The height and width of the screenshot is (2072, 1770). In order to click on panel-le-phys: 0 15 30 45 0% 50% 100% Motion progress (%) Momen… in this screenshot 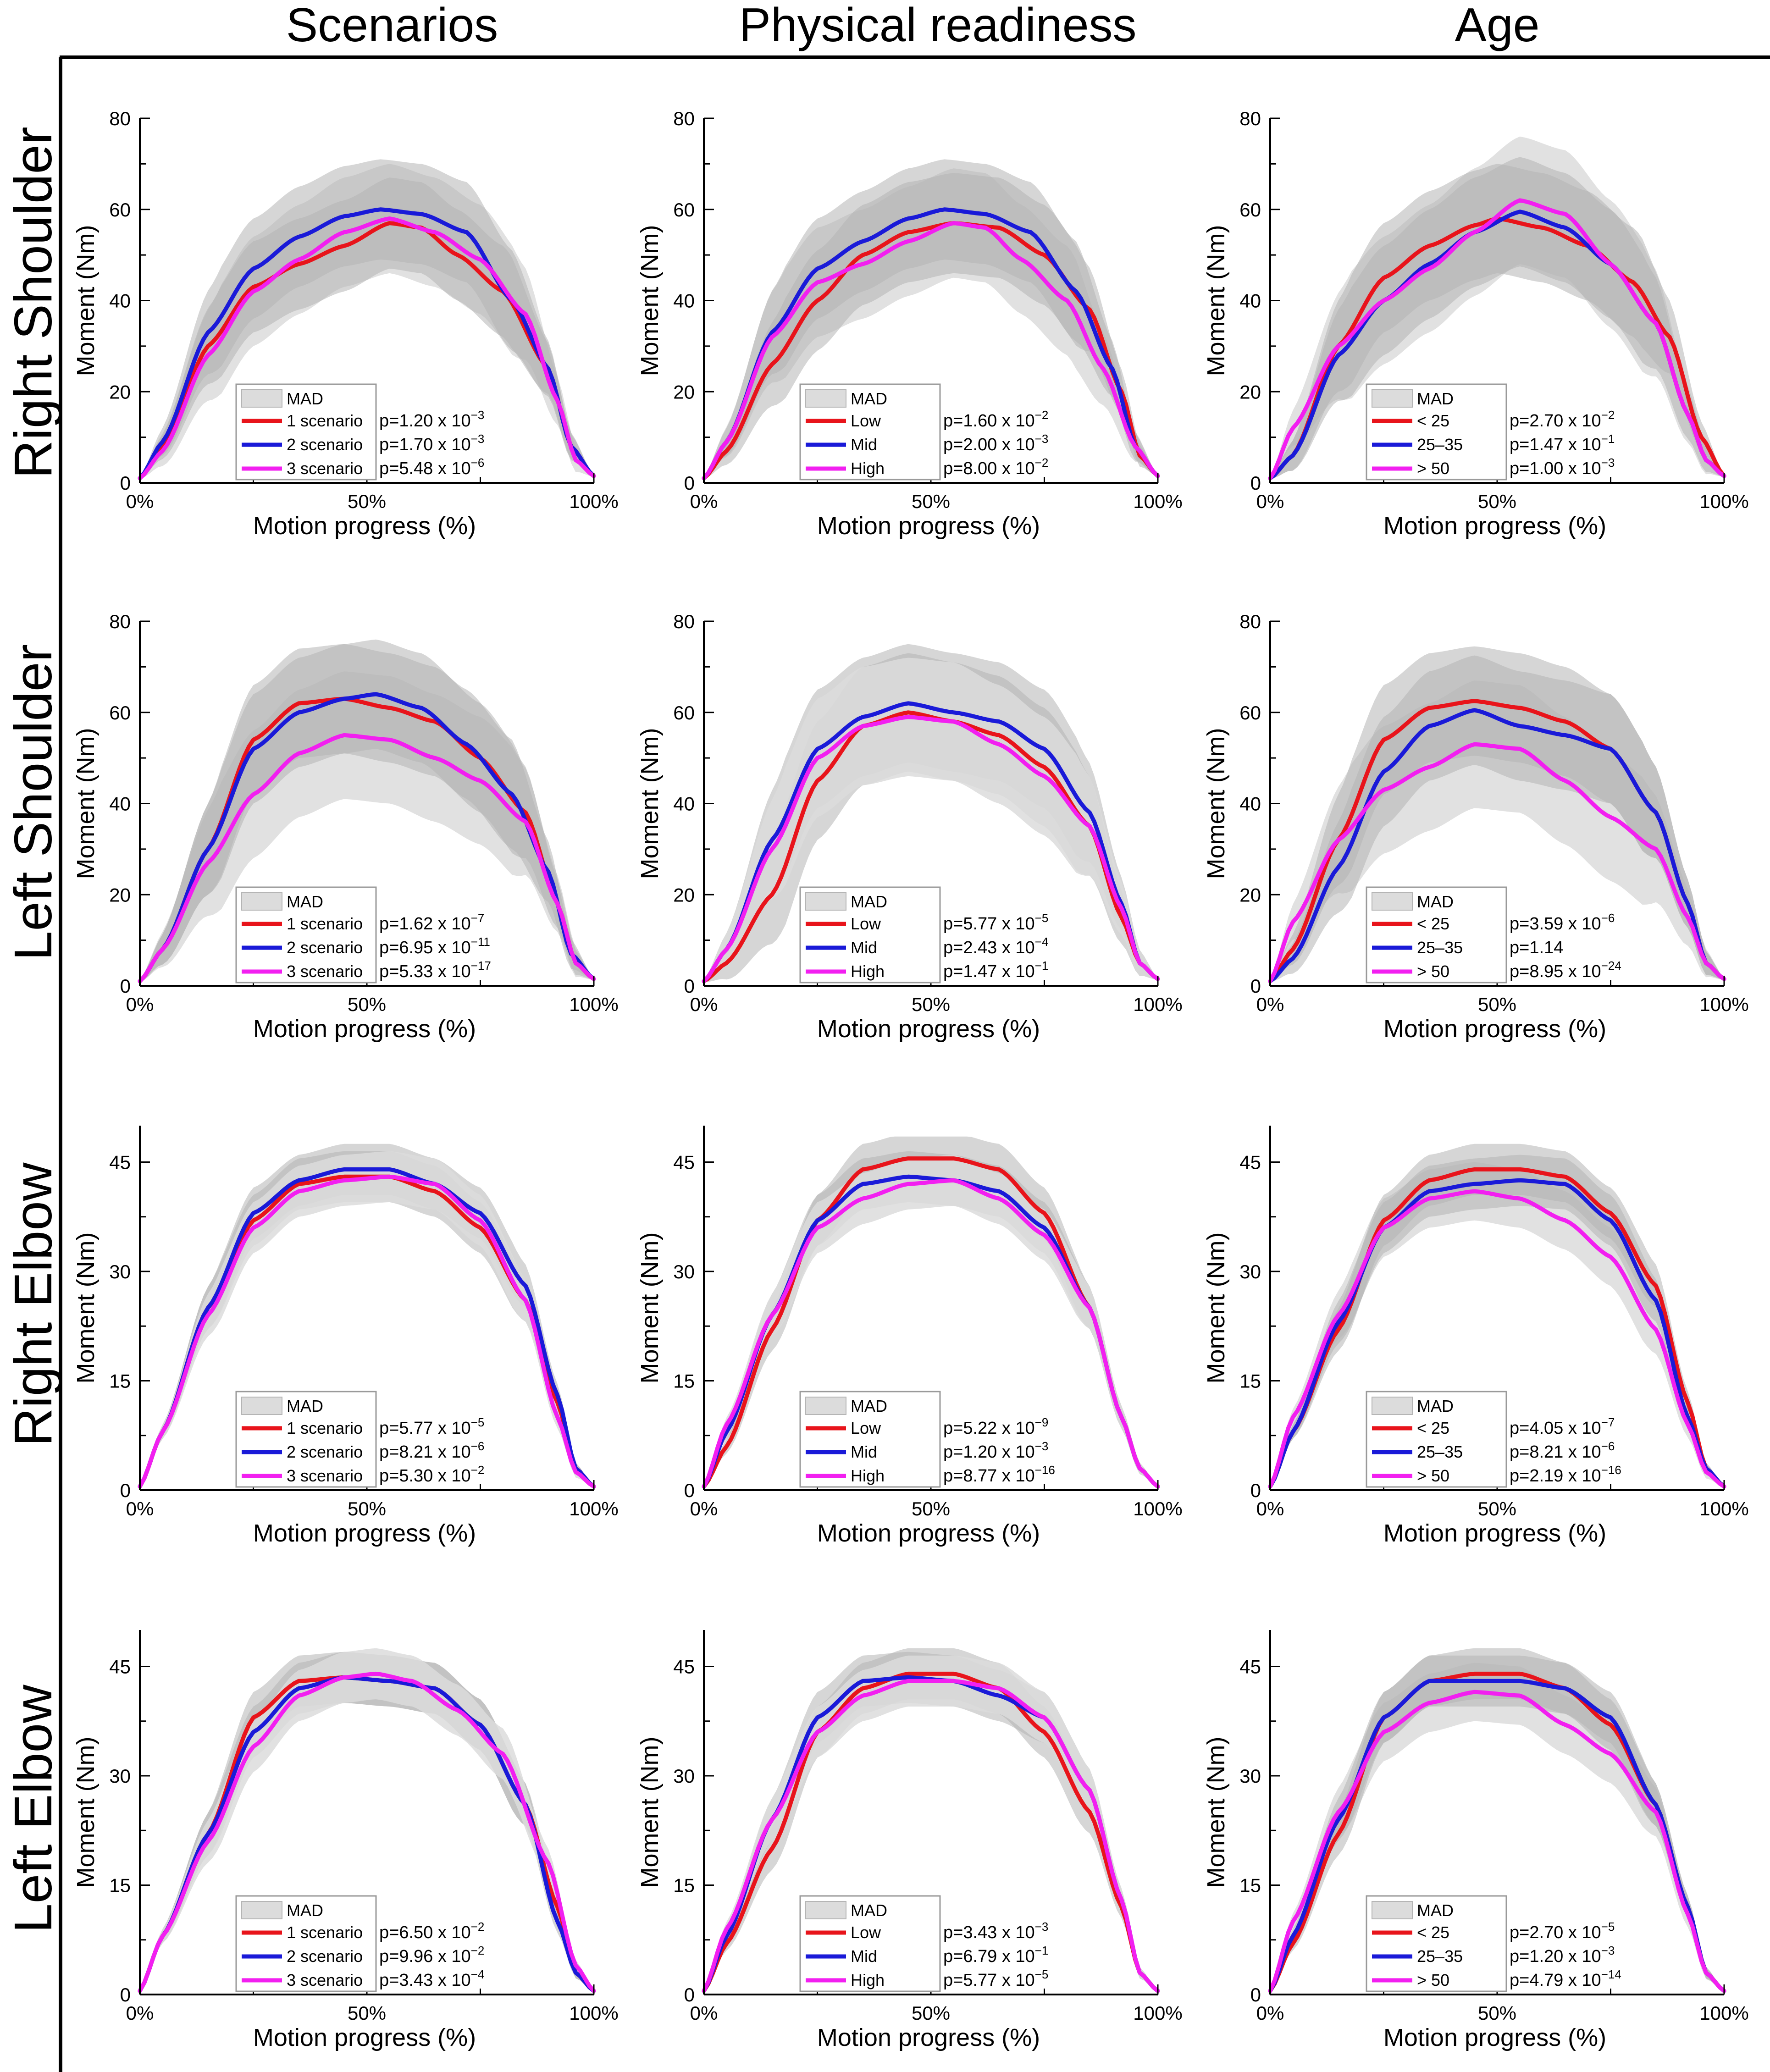, I will do `click(910, 1841)`.